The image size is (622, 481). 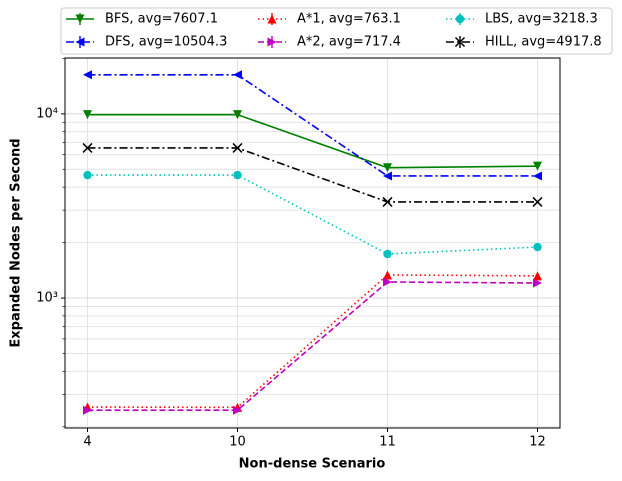 What do you see at coordinates (349, 19) in the screenshot?
I see `legend-label: A*1, avg=763.1` at bounding box center [349, 19].